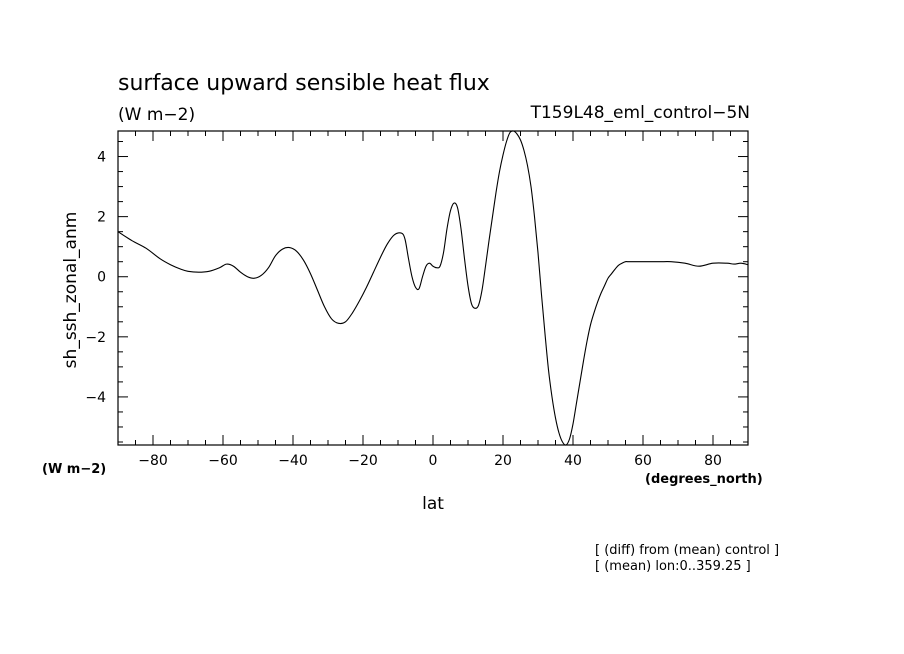 Image resolution: width=904 pixels, height=654 pixels. Describe the element at coordinates (101, 218) in the screenshot. I see `y-tick-label: 2` at that location.